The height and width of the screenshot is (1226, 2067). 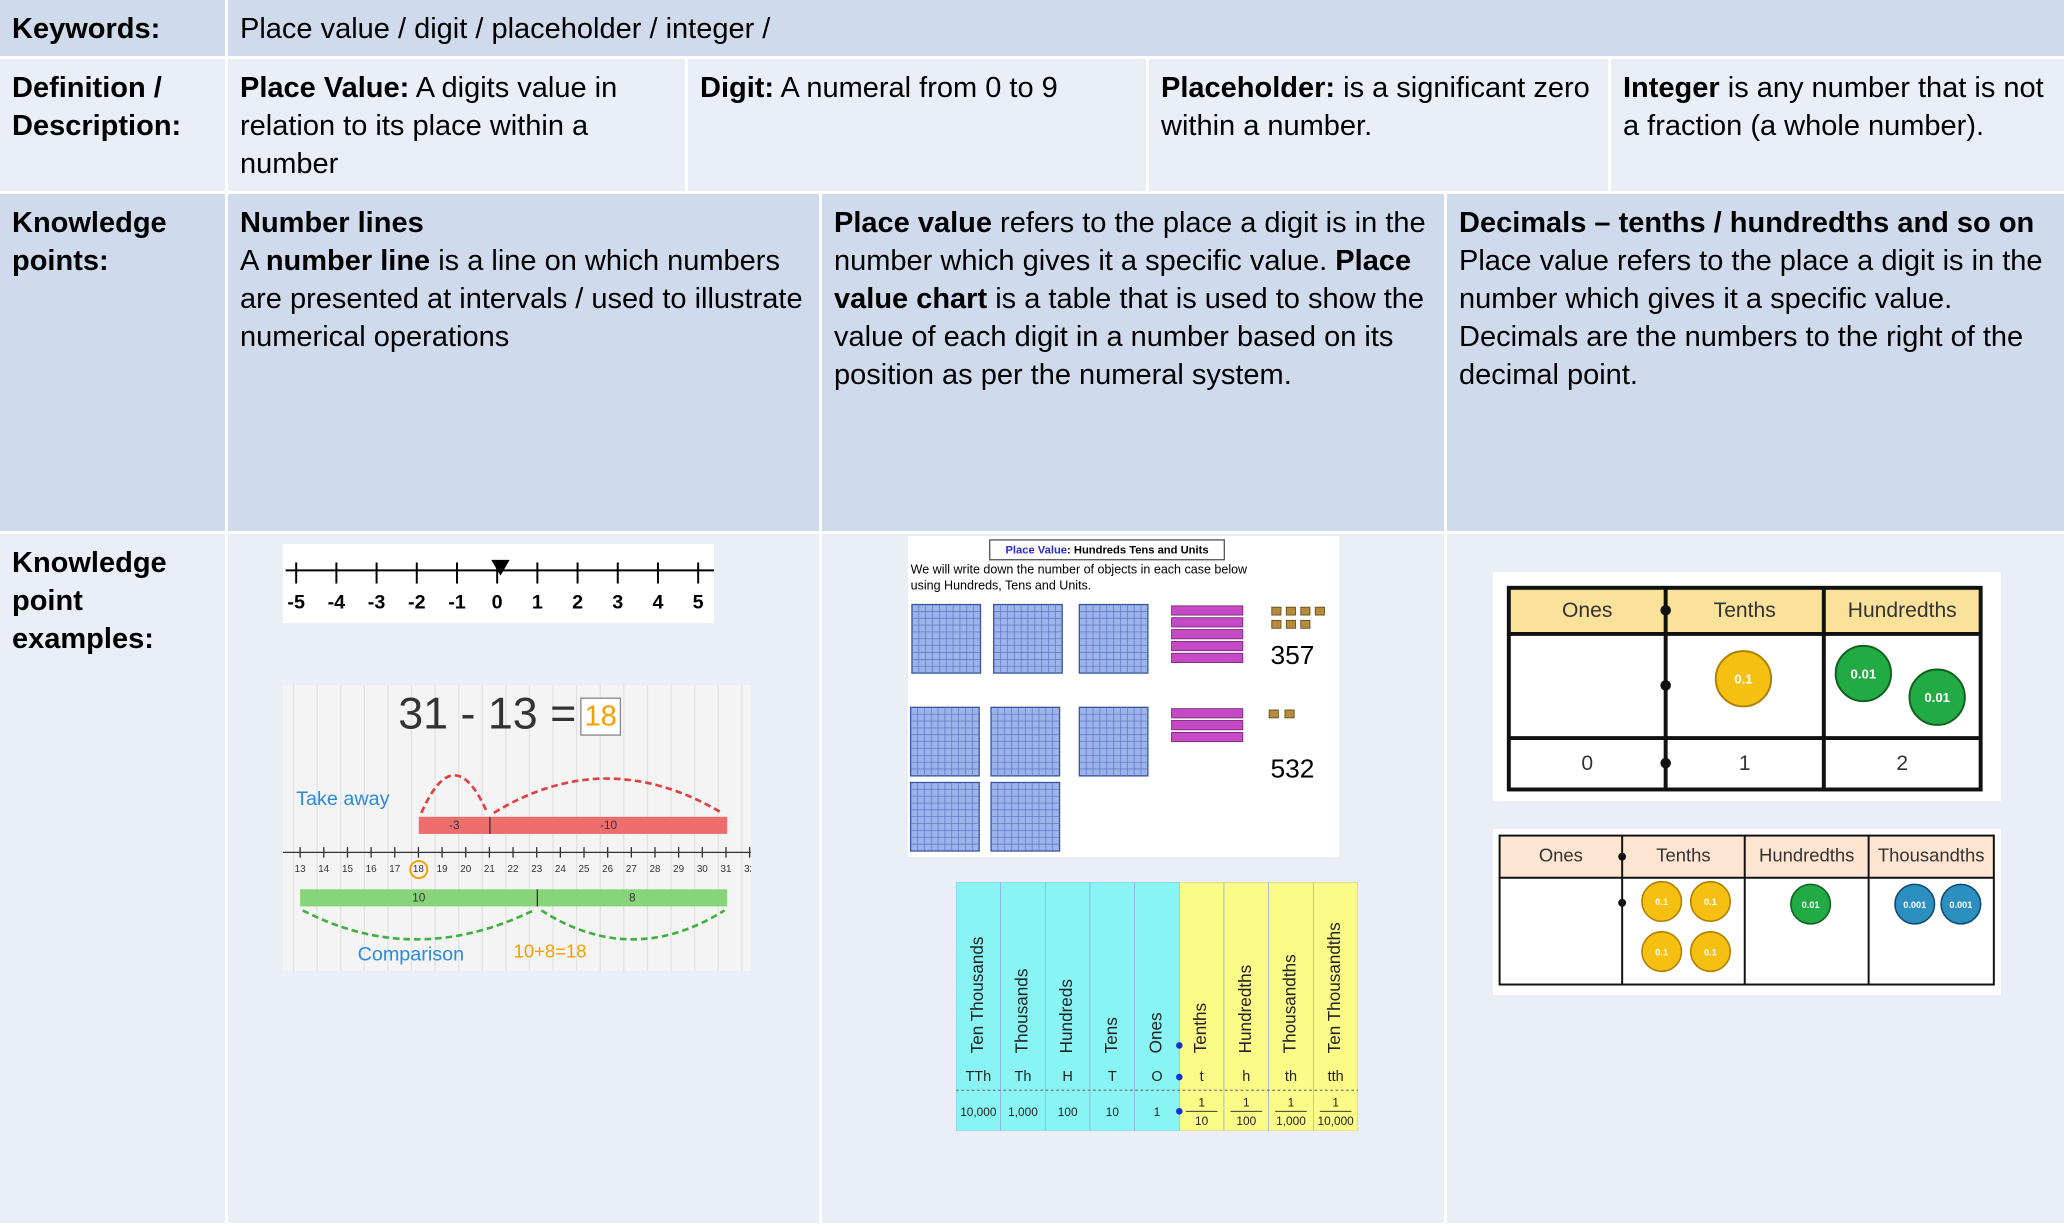 I want to click on scale-label: 25, so click(x=584, y=869).